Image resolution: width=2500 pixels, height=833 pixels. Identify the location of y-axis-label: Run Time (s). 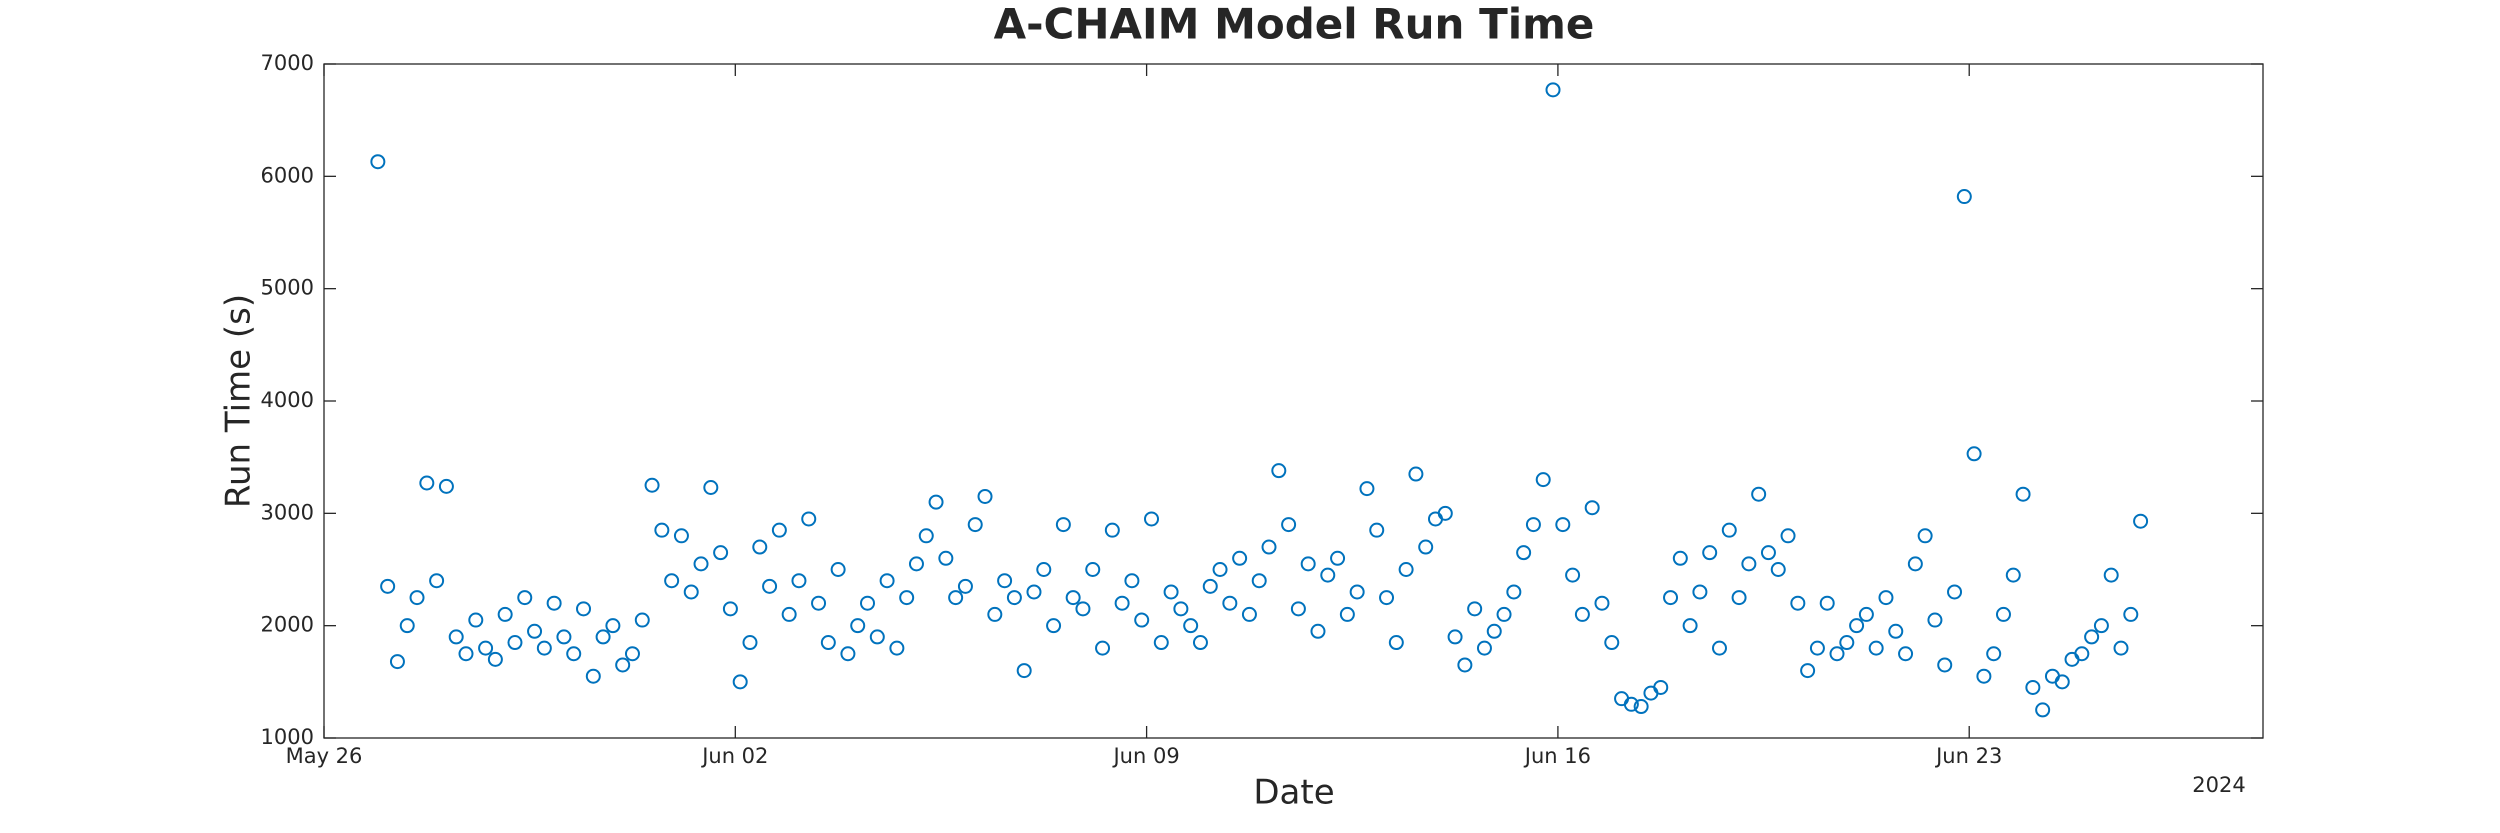
(239, 401).